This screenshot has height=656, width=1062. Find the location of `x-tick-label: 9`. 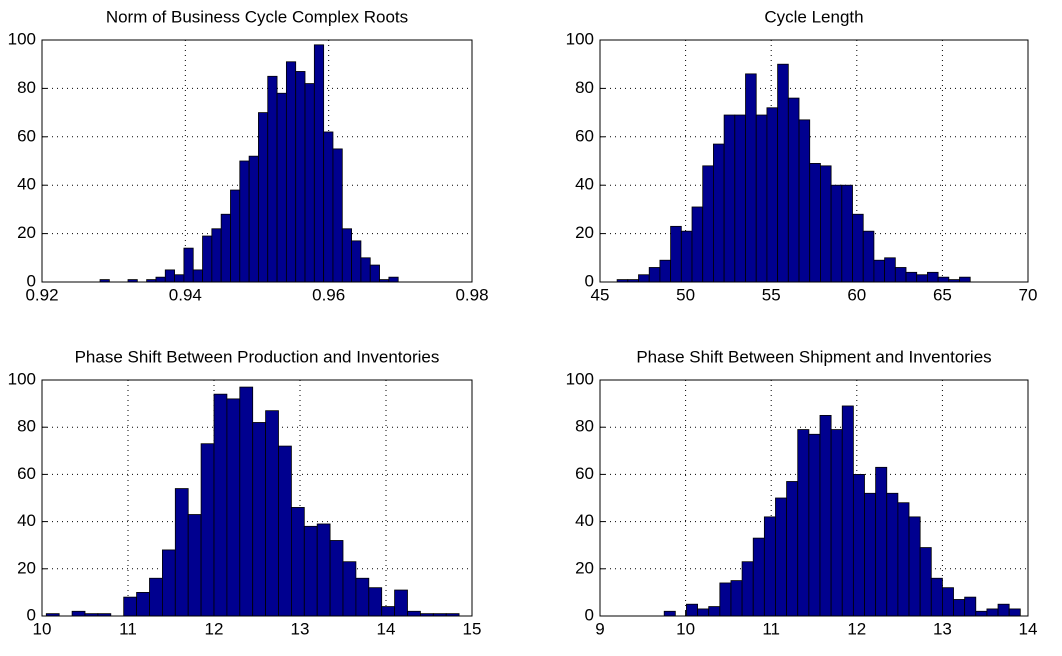

x-tick-label: 9 is located at coordinates (599, 628).